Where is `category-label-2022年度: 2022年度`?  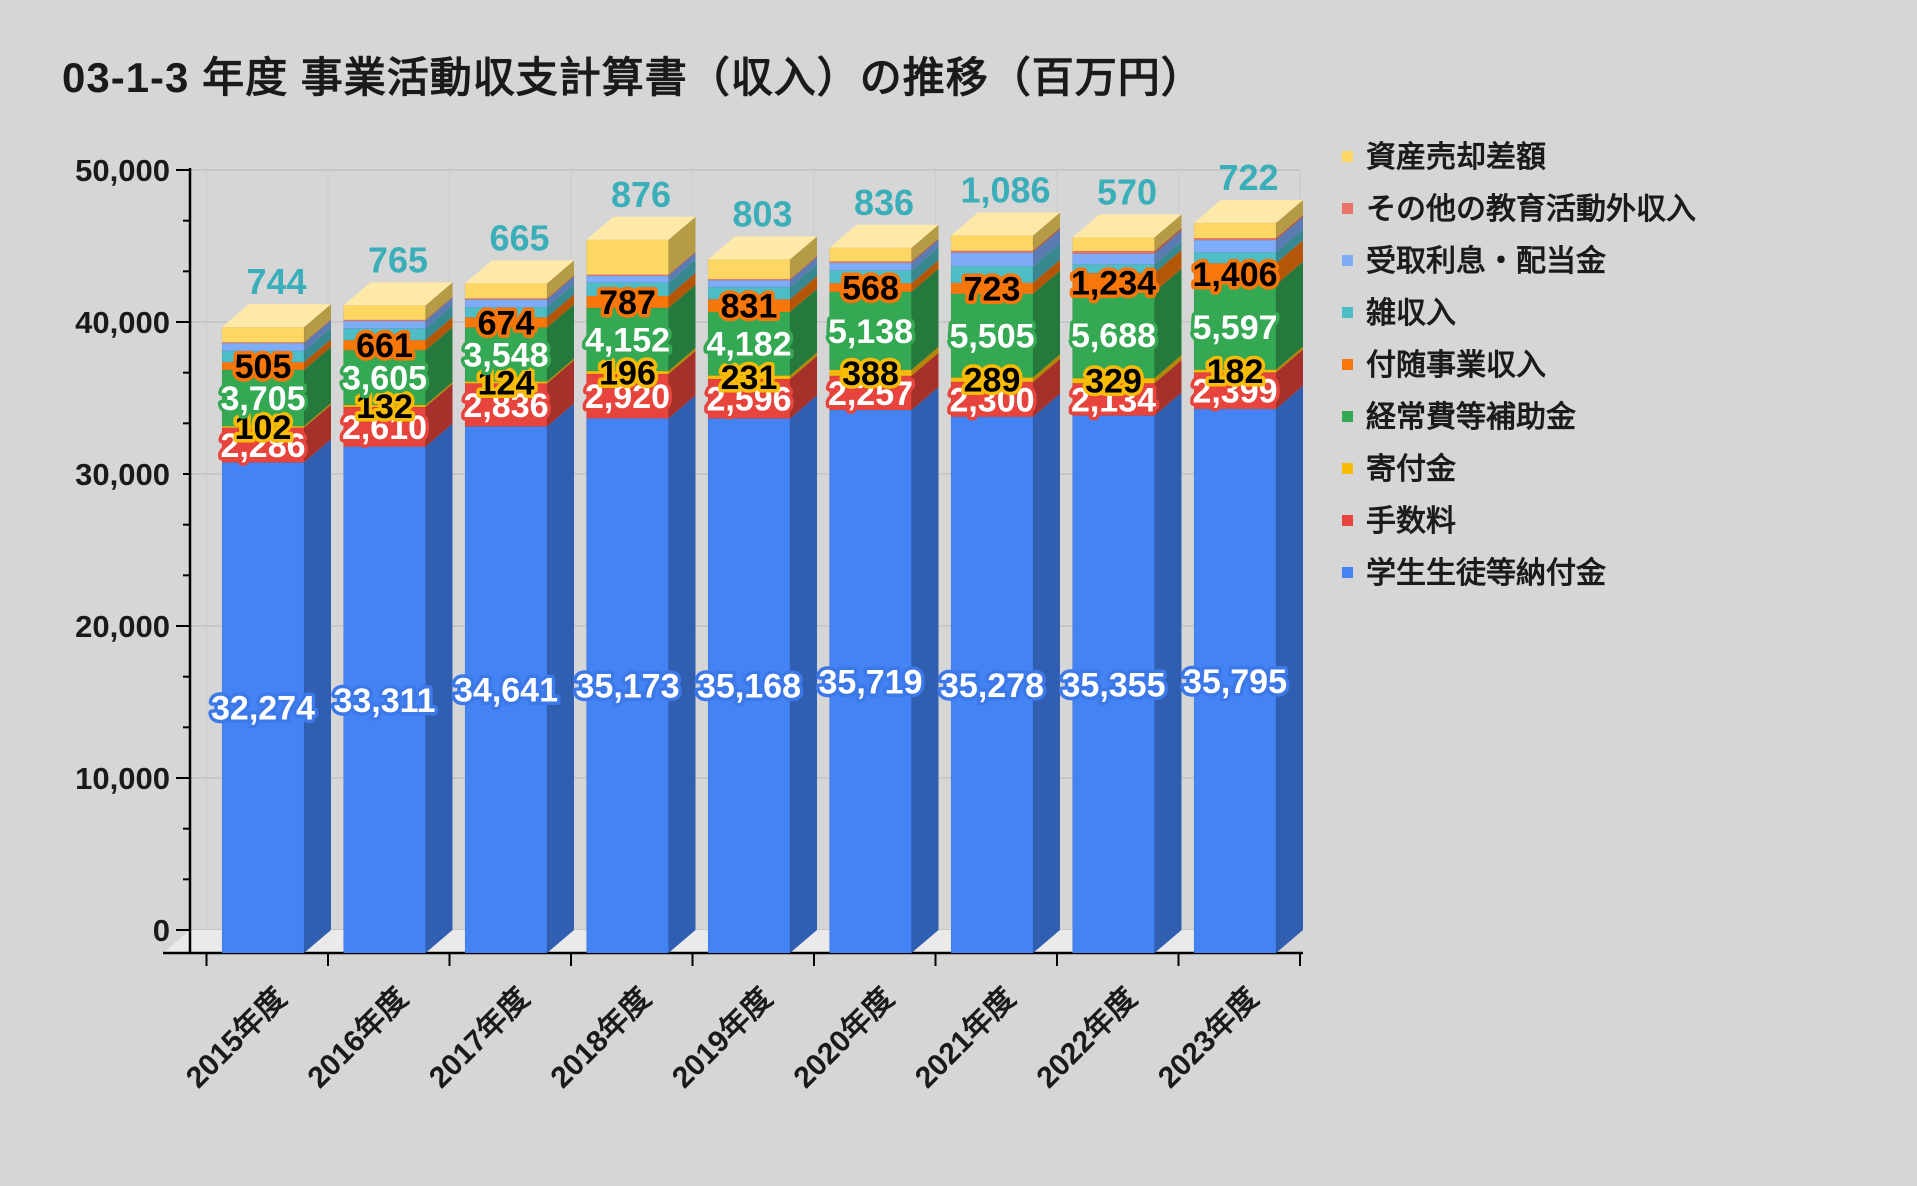 category-label-2022年度: 2022年度 is located at coordinates (1086, 1038).